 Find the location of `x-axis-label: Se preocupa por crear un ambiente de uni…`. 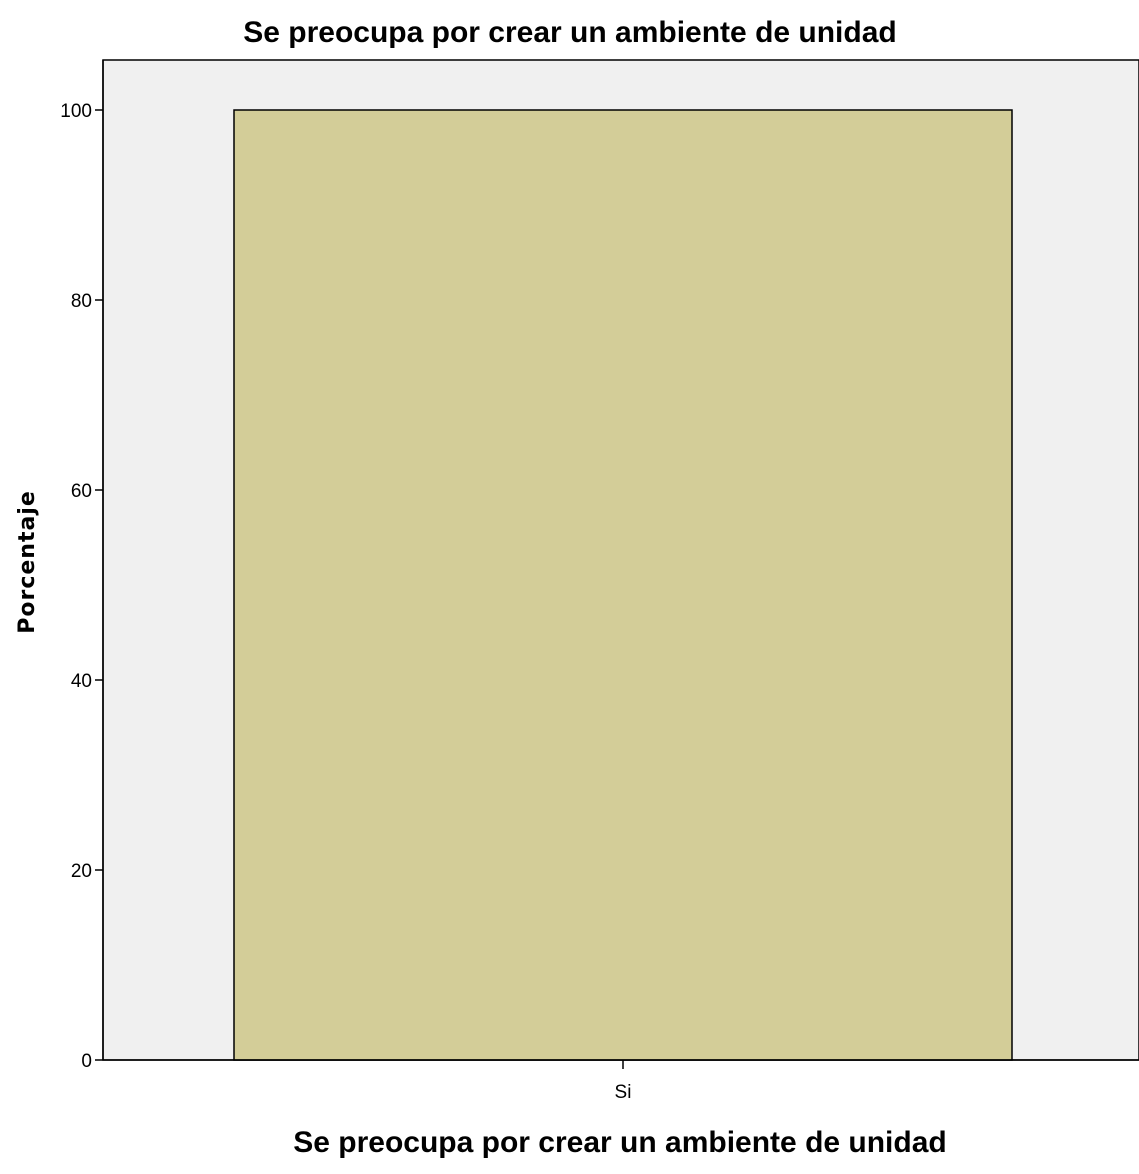

x-axis-label: Se preocupa por crear un ambiente de uni… is located at coordinates (619, 1142).